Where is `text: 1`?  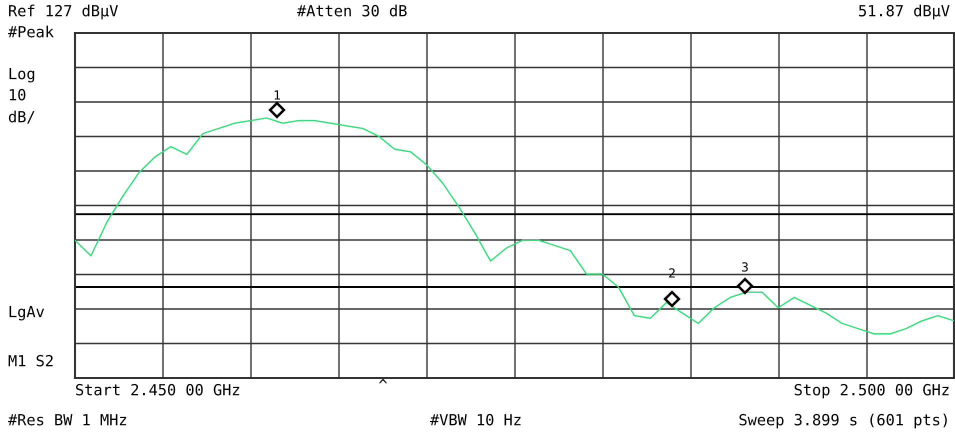
text: 1 is located at coordinates (277, 95).